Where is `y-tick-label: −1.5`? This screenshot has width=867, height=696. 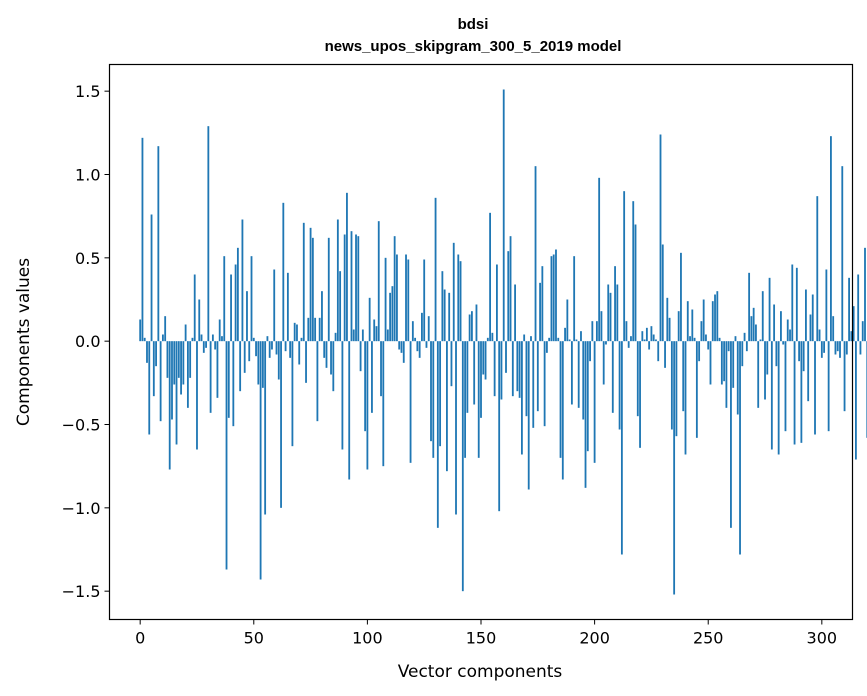 y-tick-label: −1.5 is located at coordinates (81, 591).